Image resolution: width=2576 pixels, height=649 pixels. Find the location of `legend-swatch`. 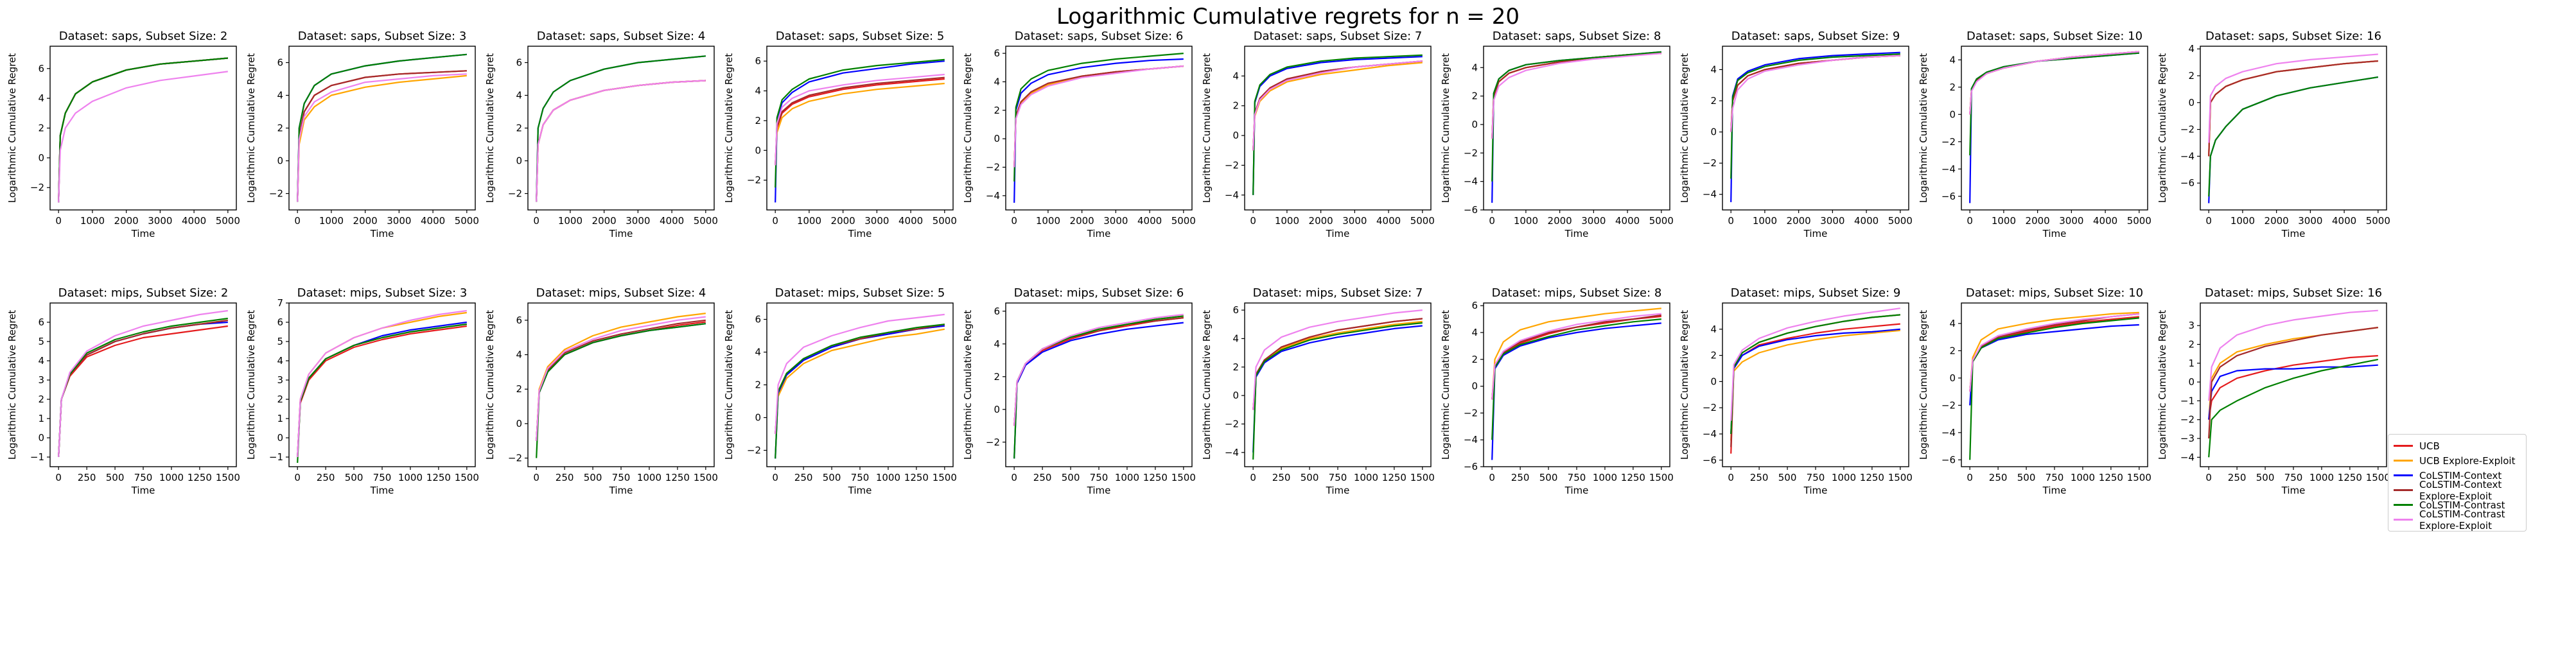

legend-swatch is located at coordinates (2403, 446).